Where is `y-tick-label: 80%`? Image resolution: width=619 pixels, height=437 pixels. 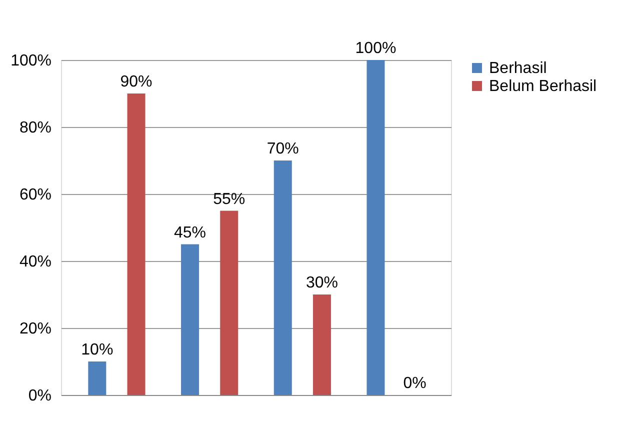
y-tick-label: 80% is located at coordinates (35, 128).